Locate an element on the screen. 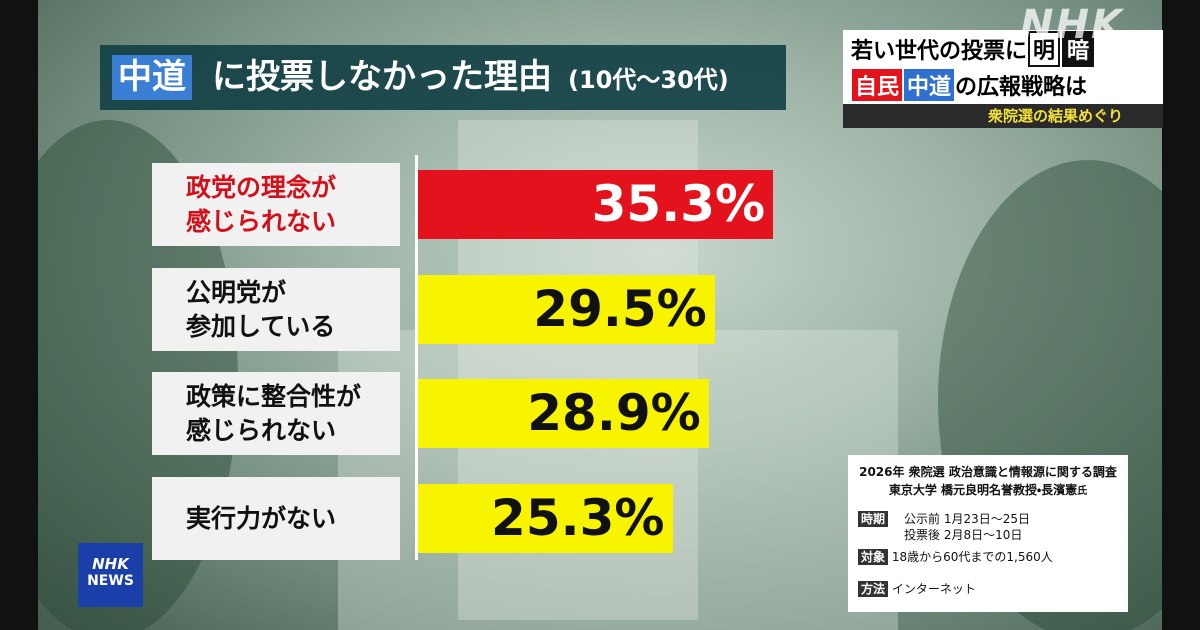 This screenshot has height=630, width=1200. method: インターネット is located at coordinates (933, 589).